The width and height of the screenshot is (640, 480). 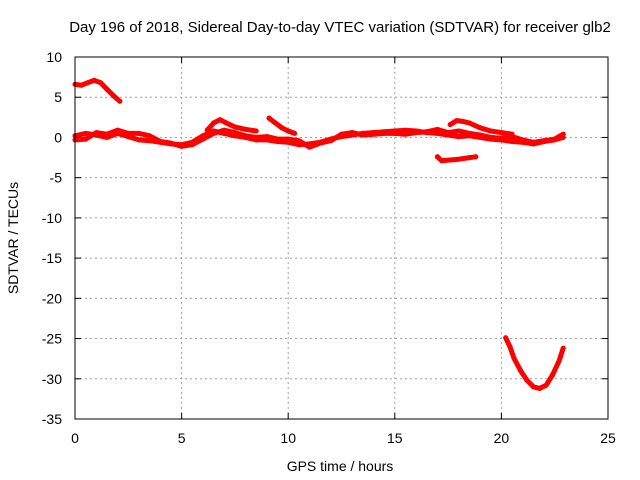 I want to click on y-tick-label: -5, so click(x=56, y=178).